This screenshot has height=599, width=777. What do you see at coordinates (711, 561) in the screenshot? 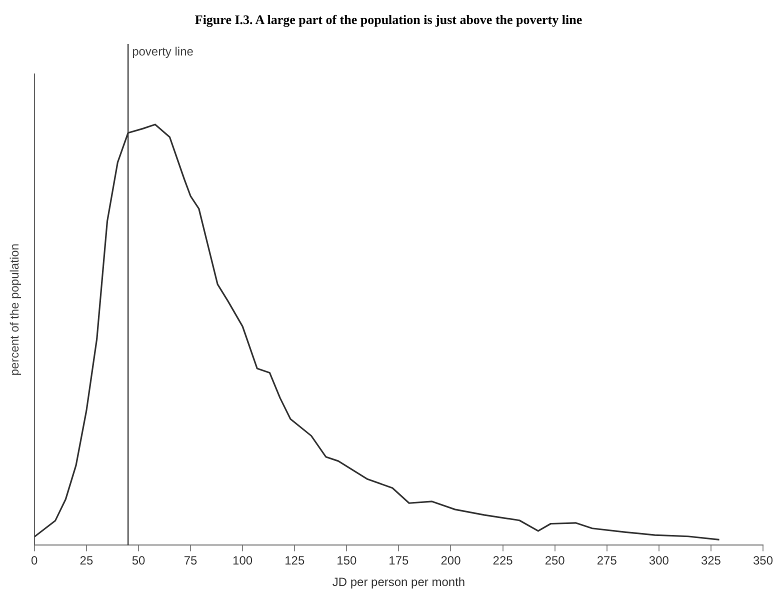
I see `x-tick-label: 325` at bounding box center [711, 561].